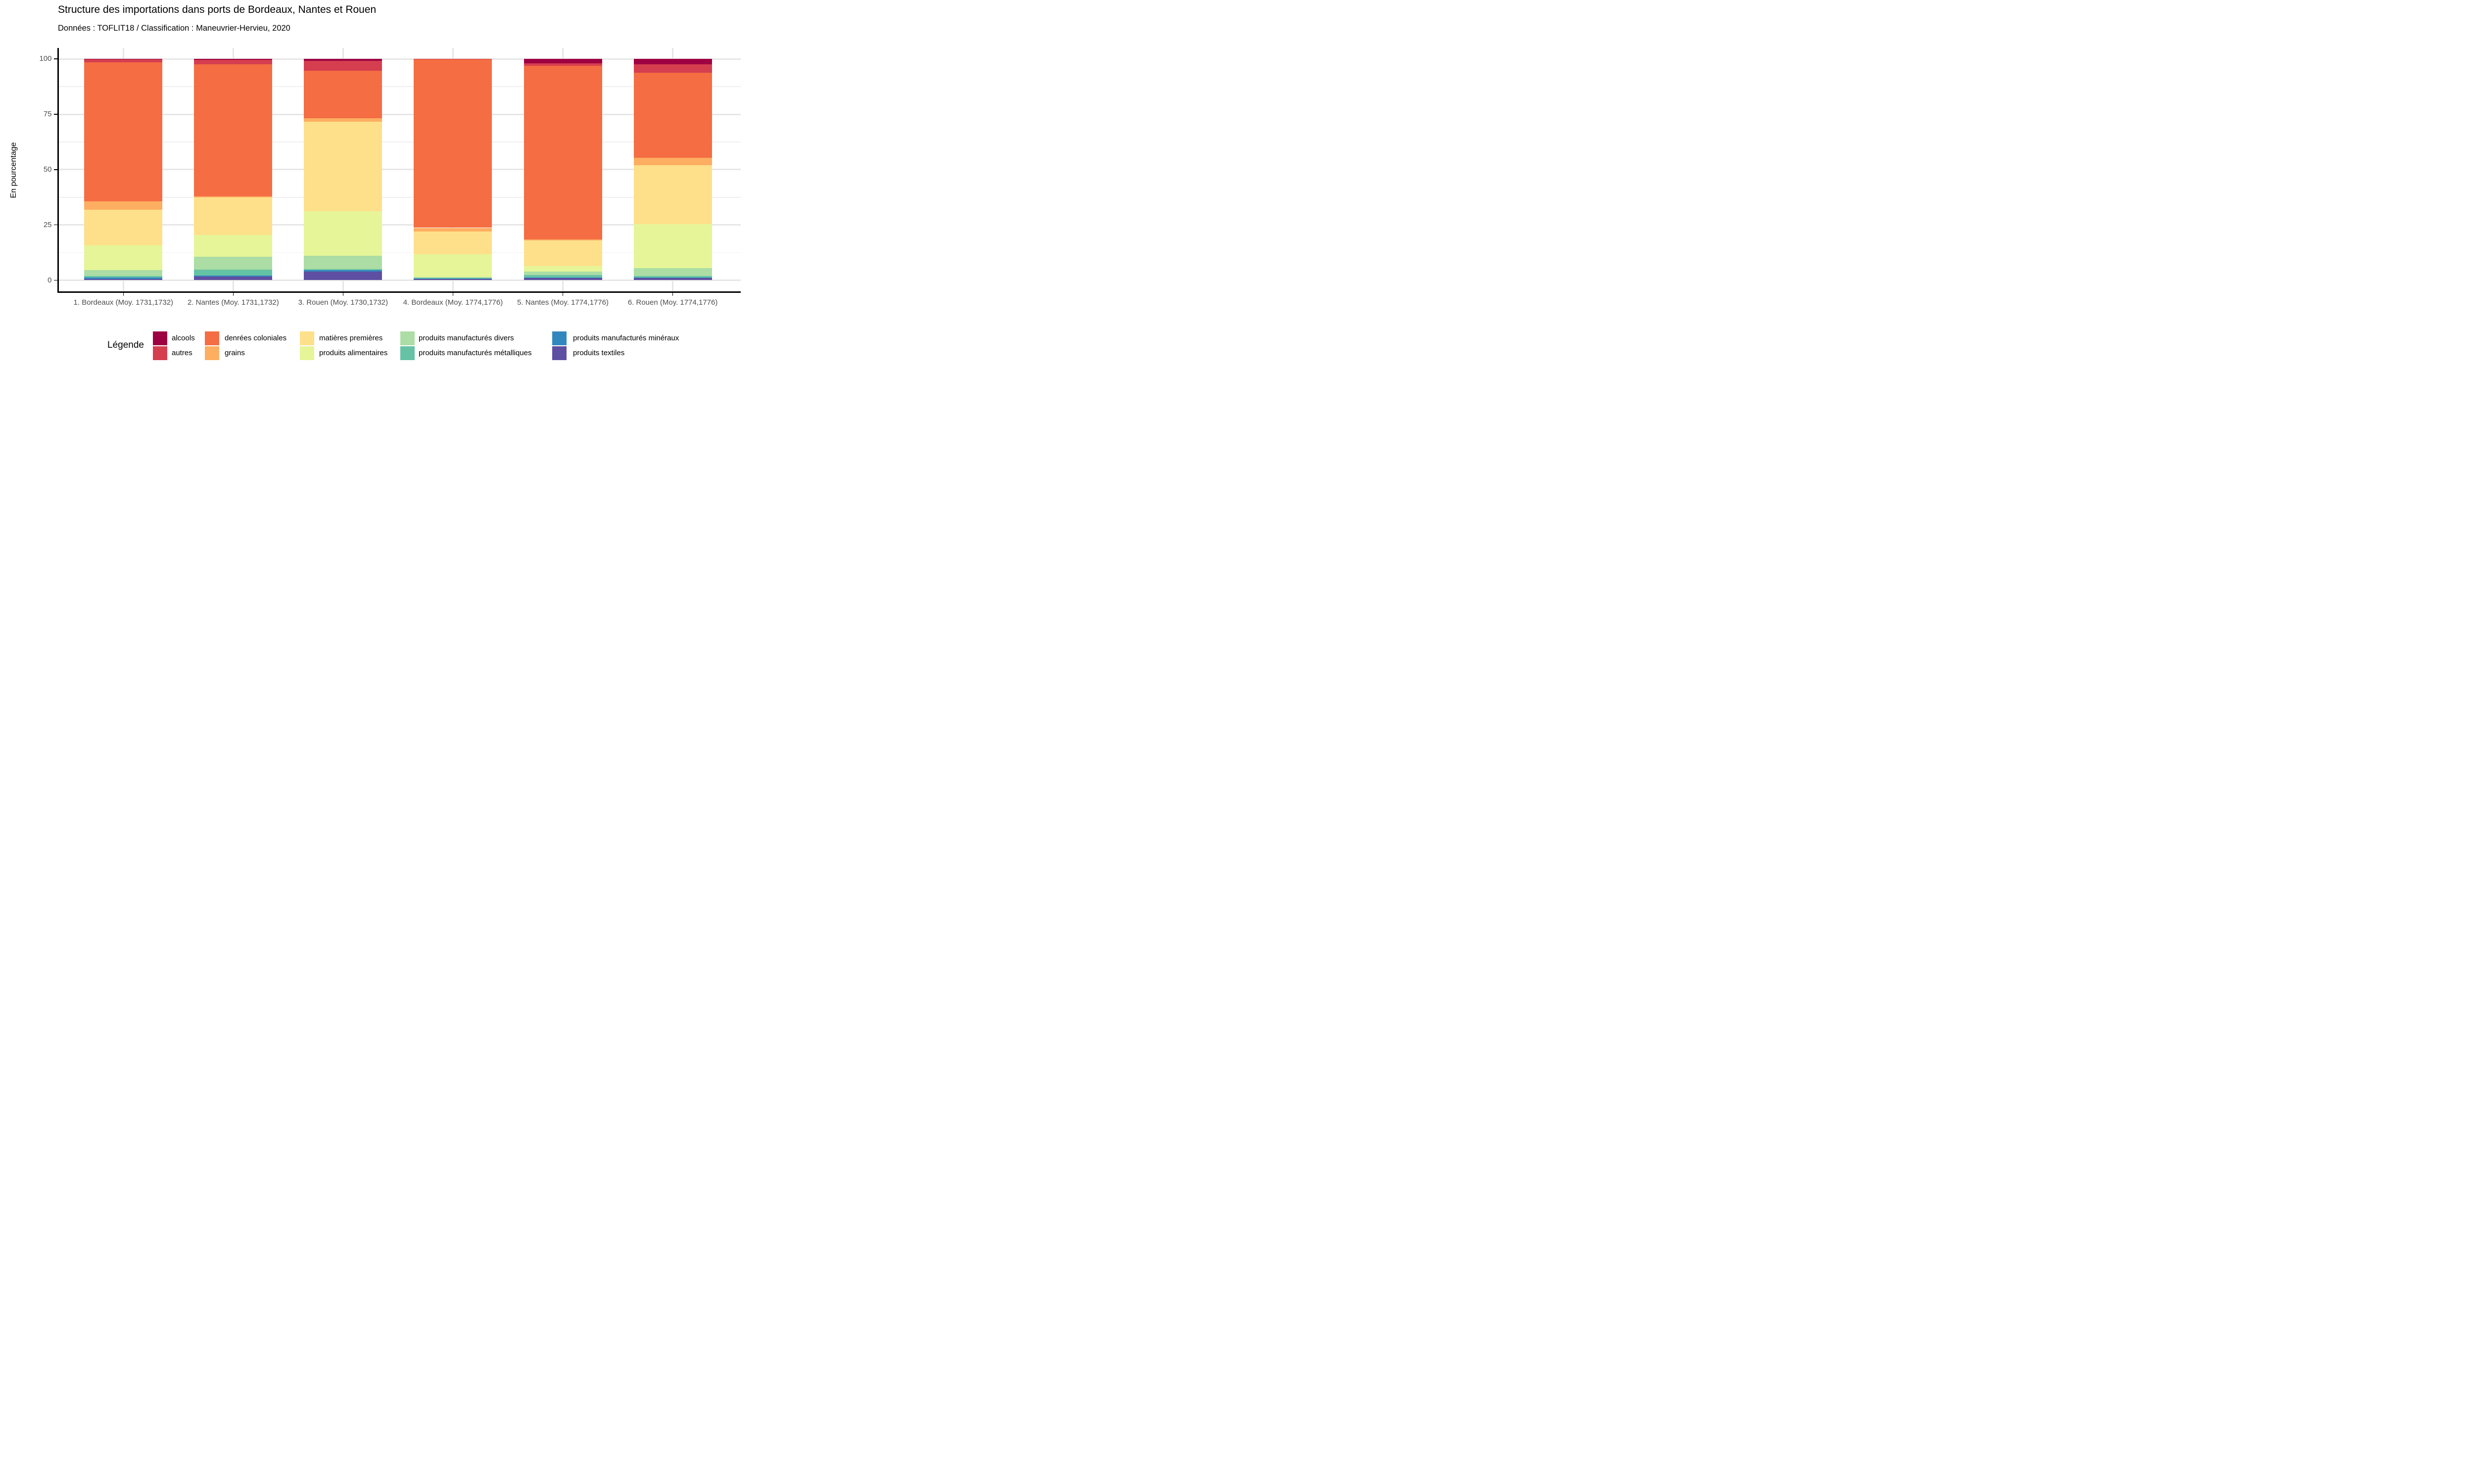 This screenshot has width=2474, height=1484. What do you see at coordinates (126, 345) in the screenshot?
I see `legend-title: Légende` at bounding box center [126, 345].